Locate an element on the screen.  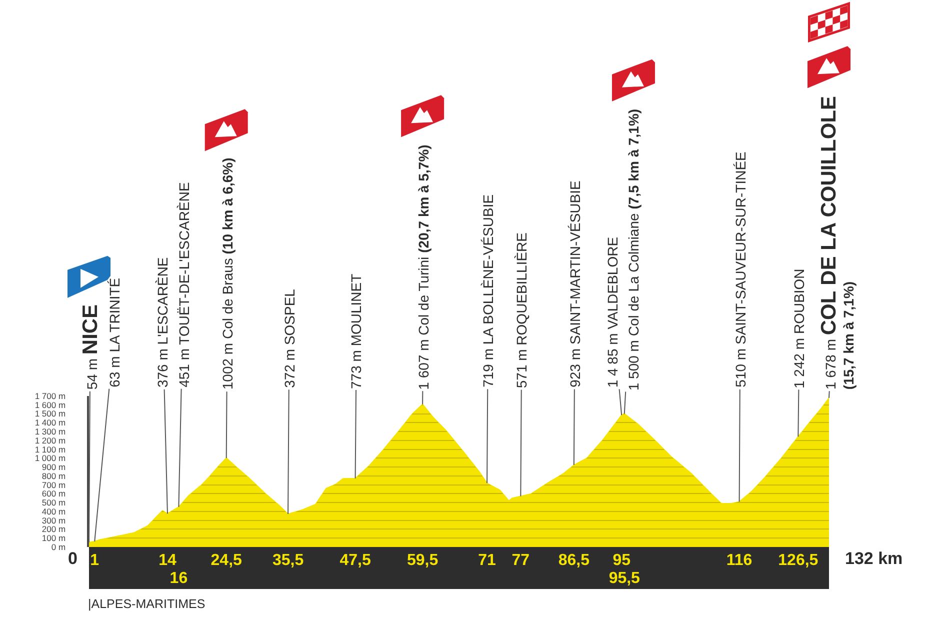
y-tick-label: 500 m is located at coordinates (54, 503).